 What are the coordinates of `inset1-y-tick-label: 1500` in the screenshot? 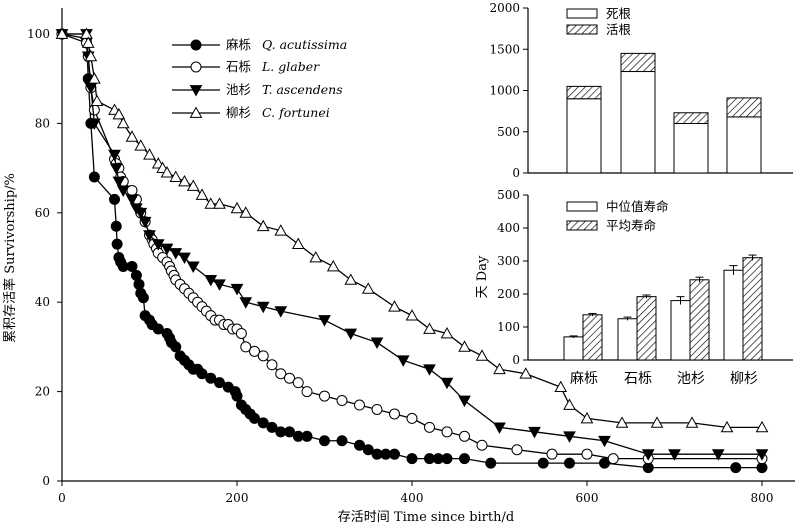 It's located at (504, 49).